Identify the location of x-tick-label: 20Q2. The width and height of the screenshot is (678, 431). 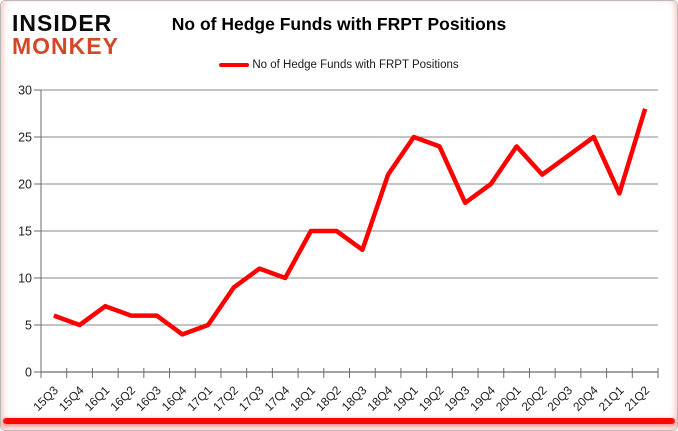
(534, 398).